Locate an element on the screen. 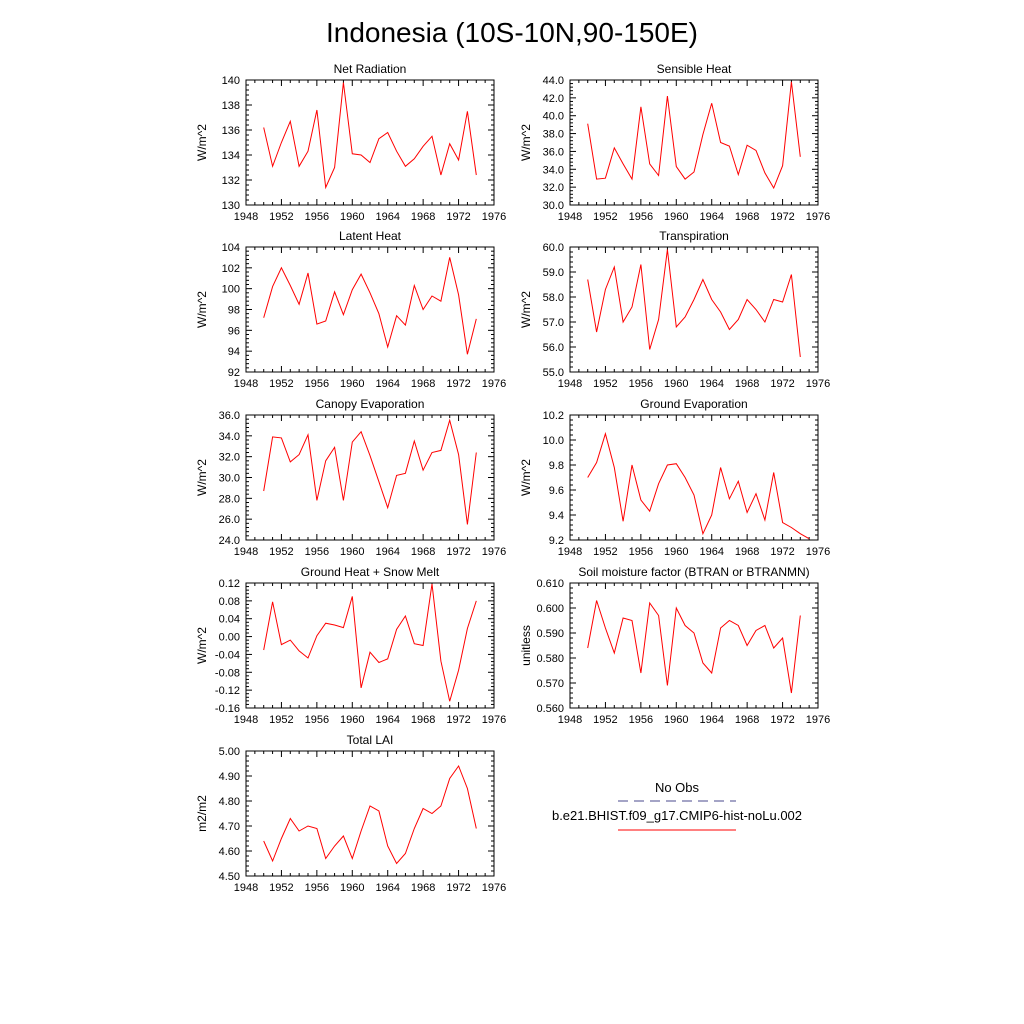 The image size is (1024, 1024). y-tick-label: 24.0 is located at coordinates (229, 541).